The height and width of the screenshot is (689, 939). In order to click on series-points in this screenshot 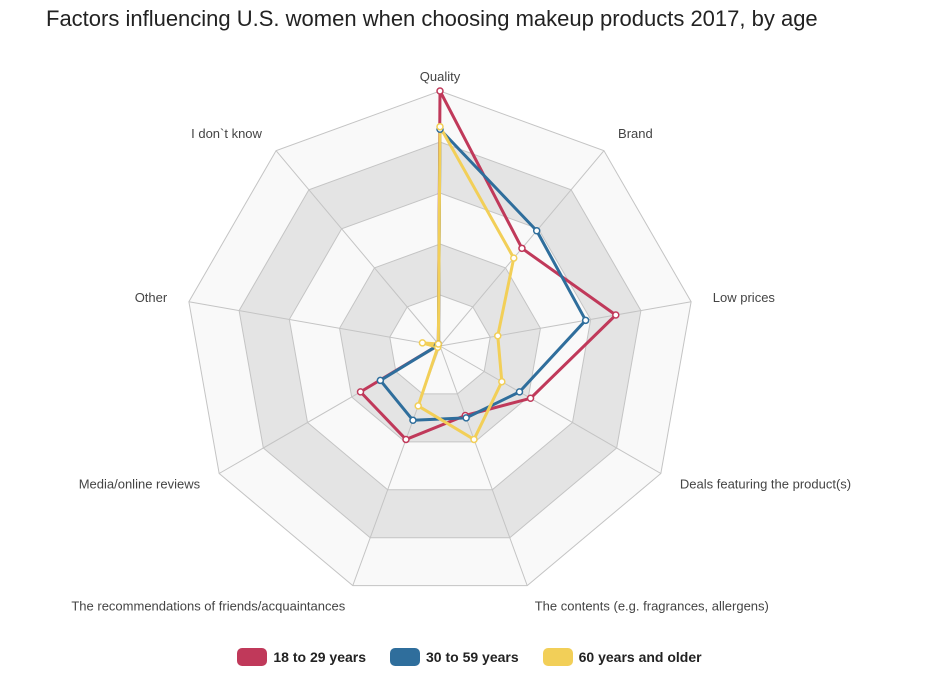, I will do `click(488, 265)`.